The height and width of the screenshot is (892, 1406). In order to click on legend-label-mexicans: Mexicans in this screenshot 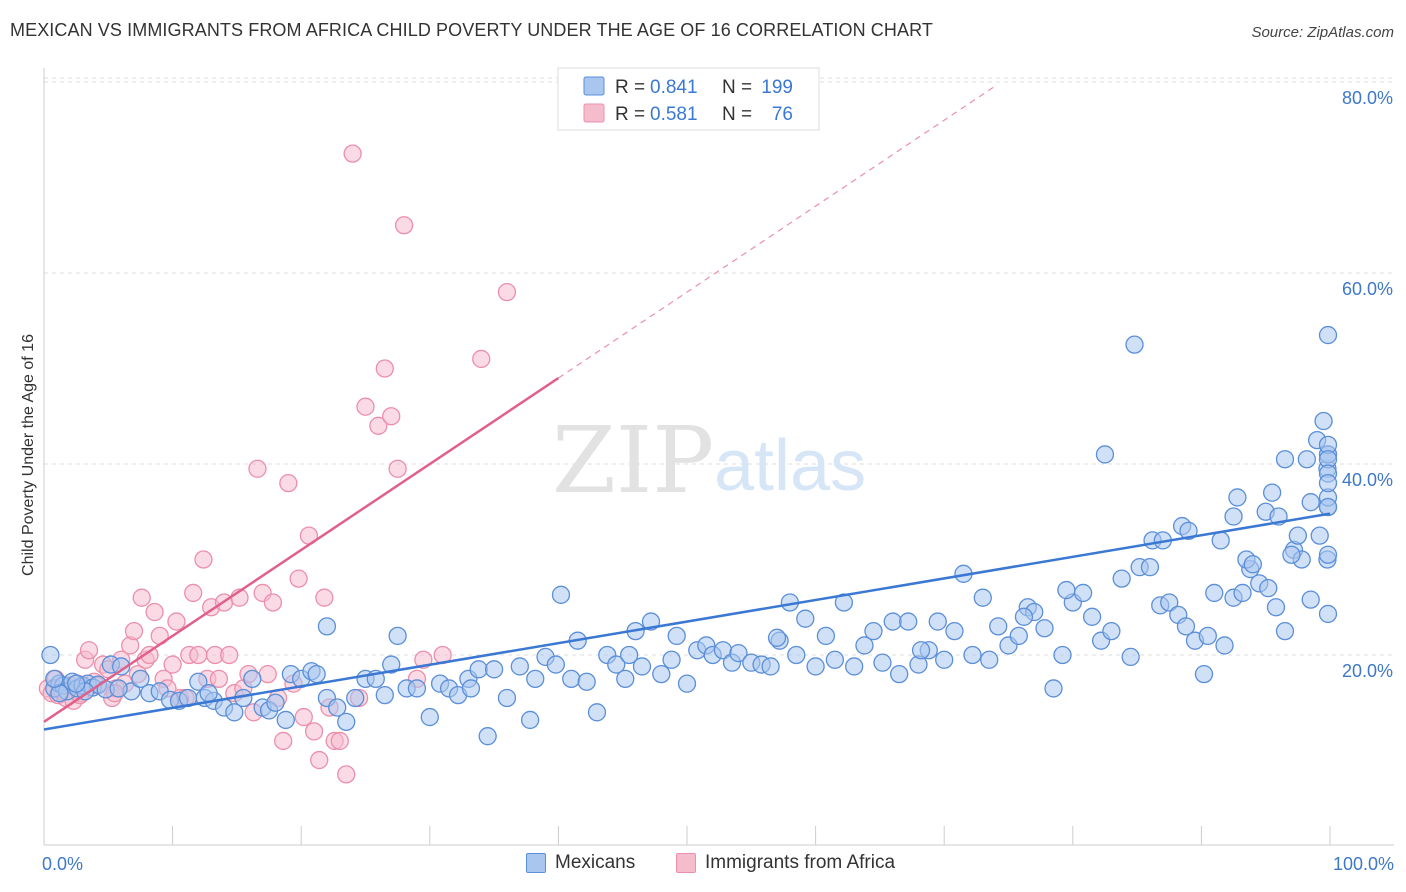, I will do `click(595, 862)`.